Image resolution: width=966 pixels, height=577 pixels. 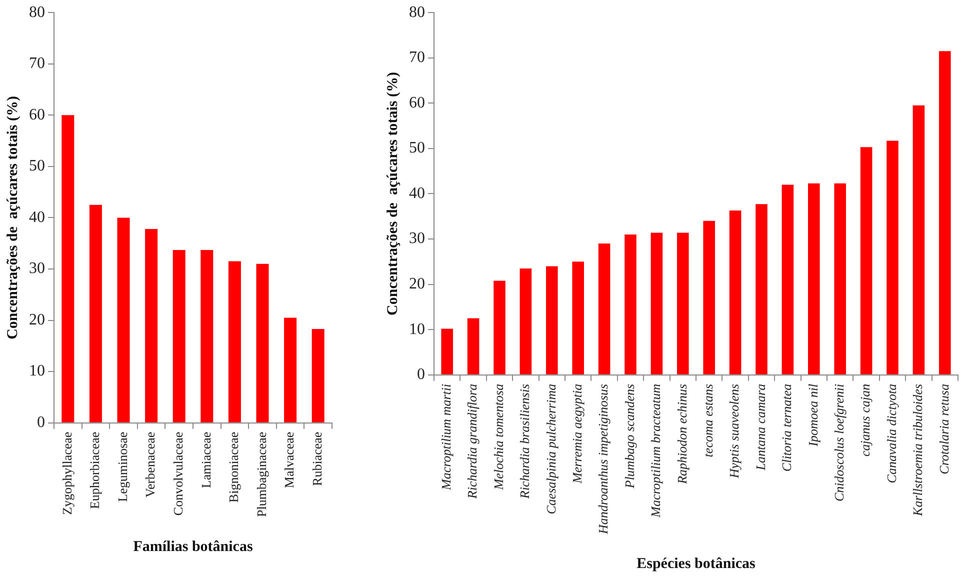 I want to click on x-tick-label: cajanus cajan, so click(x=865, y=420).